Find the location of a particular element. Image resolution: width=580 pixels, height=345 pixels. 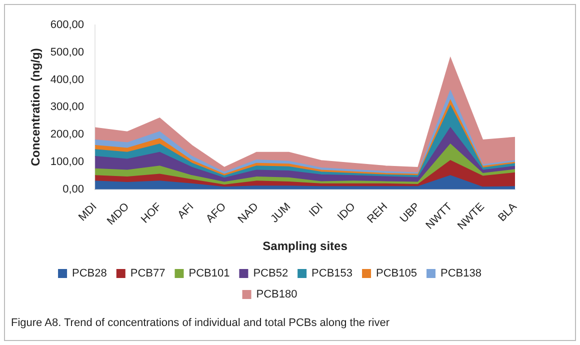

x-tick-label: AFI is located at coordinates (186, 211).